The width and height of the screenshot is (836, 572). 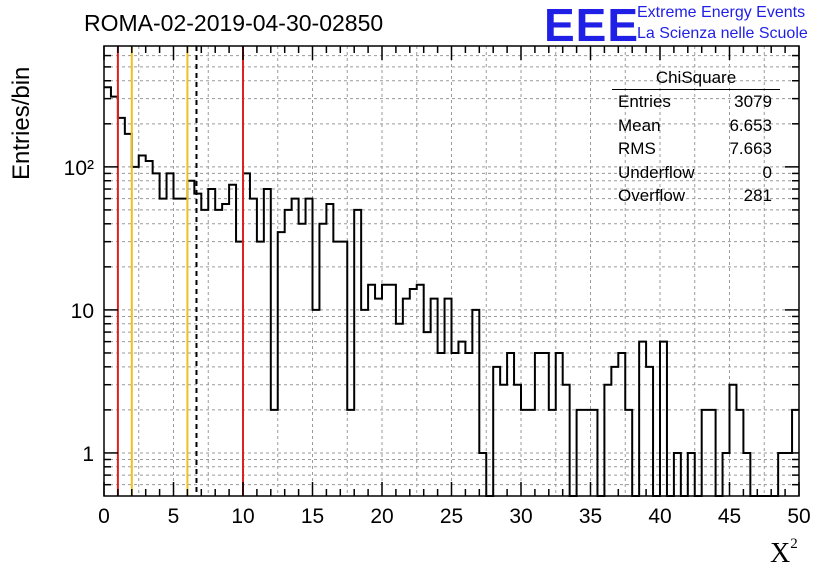 What do you see at coordinates (729, 516) in the screenshot?
I see `x-tick-label: 45` at bounding box center [729, 516].